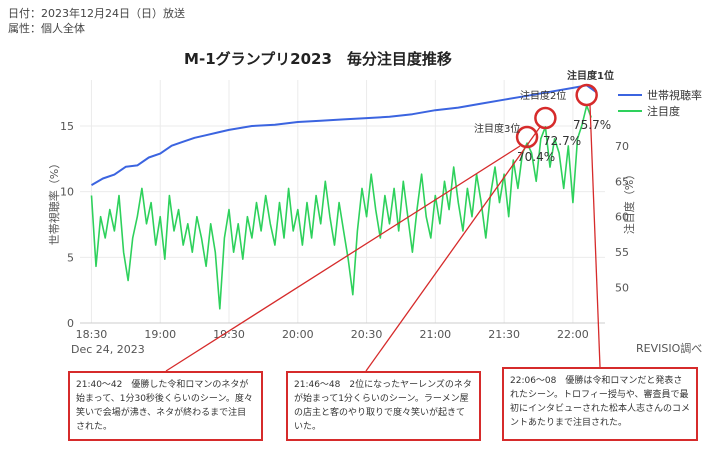 This screenshot has height=460, width=720. I want to click on y-right-tick-label: 50, so click(622, 288).